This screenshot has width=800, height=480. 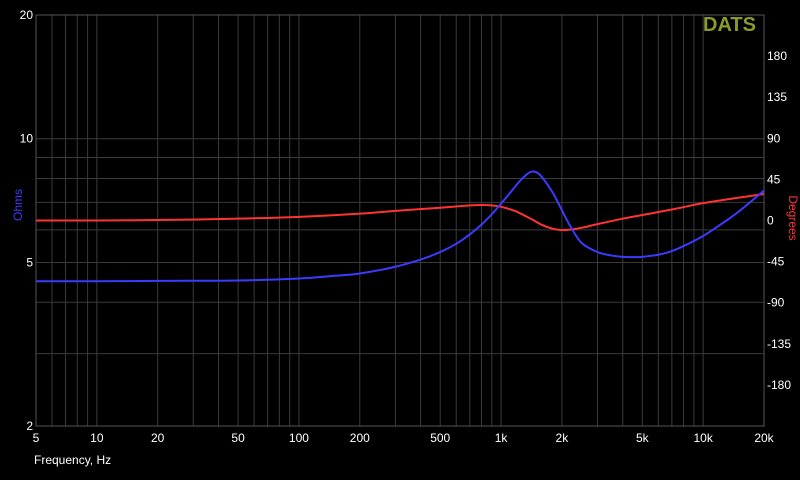 I want to click on x-tick-label: 100, so click(x=299, y=438).